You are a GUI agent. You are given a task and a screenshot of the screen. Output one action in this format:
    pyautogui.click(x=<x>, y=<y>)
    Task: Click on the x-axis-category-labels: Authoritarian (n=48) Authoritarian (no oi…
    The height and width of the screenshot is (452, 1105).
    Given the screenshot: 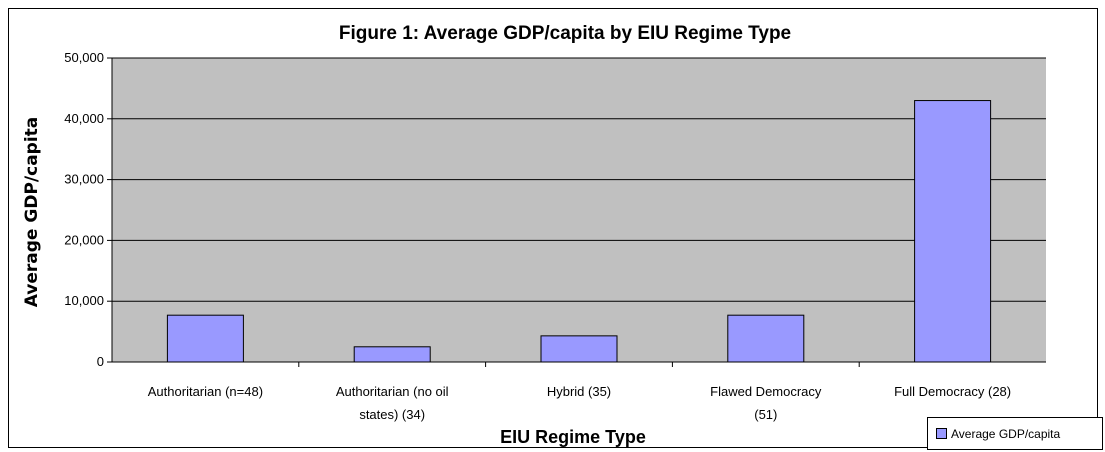 What is the action you would take?
    pyautogui.click(x=579, y=392)
    